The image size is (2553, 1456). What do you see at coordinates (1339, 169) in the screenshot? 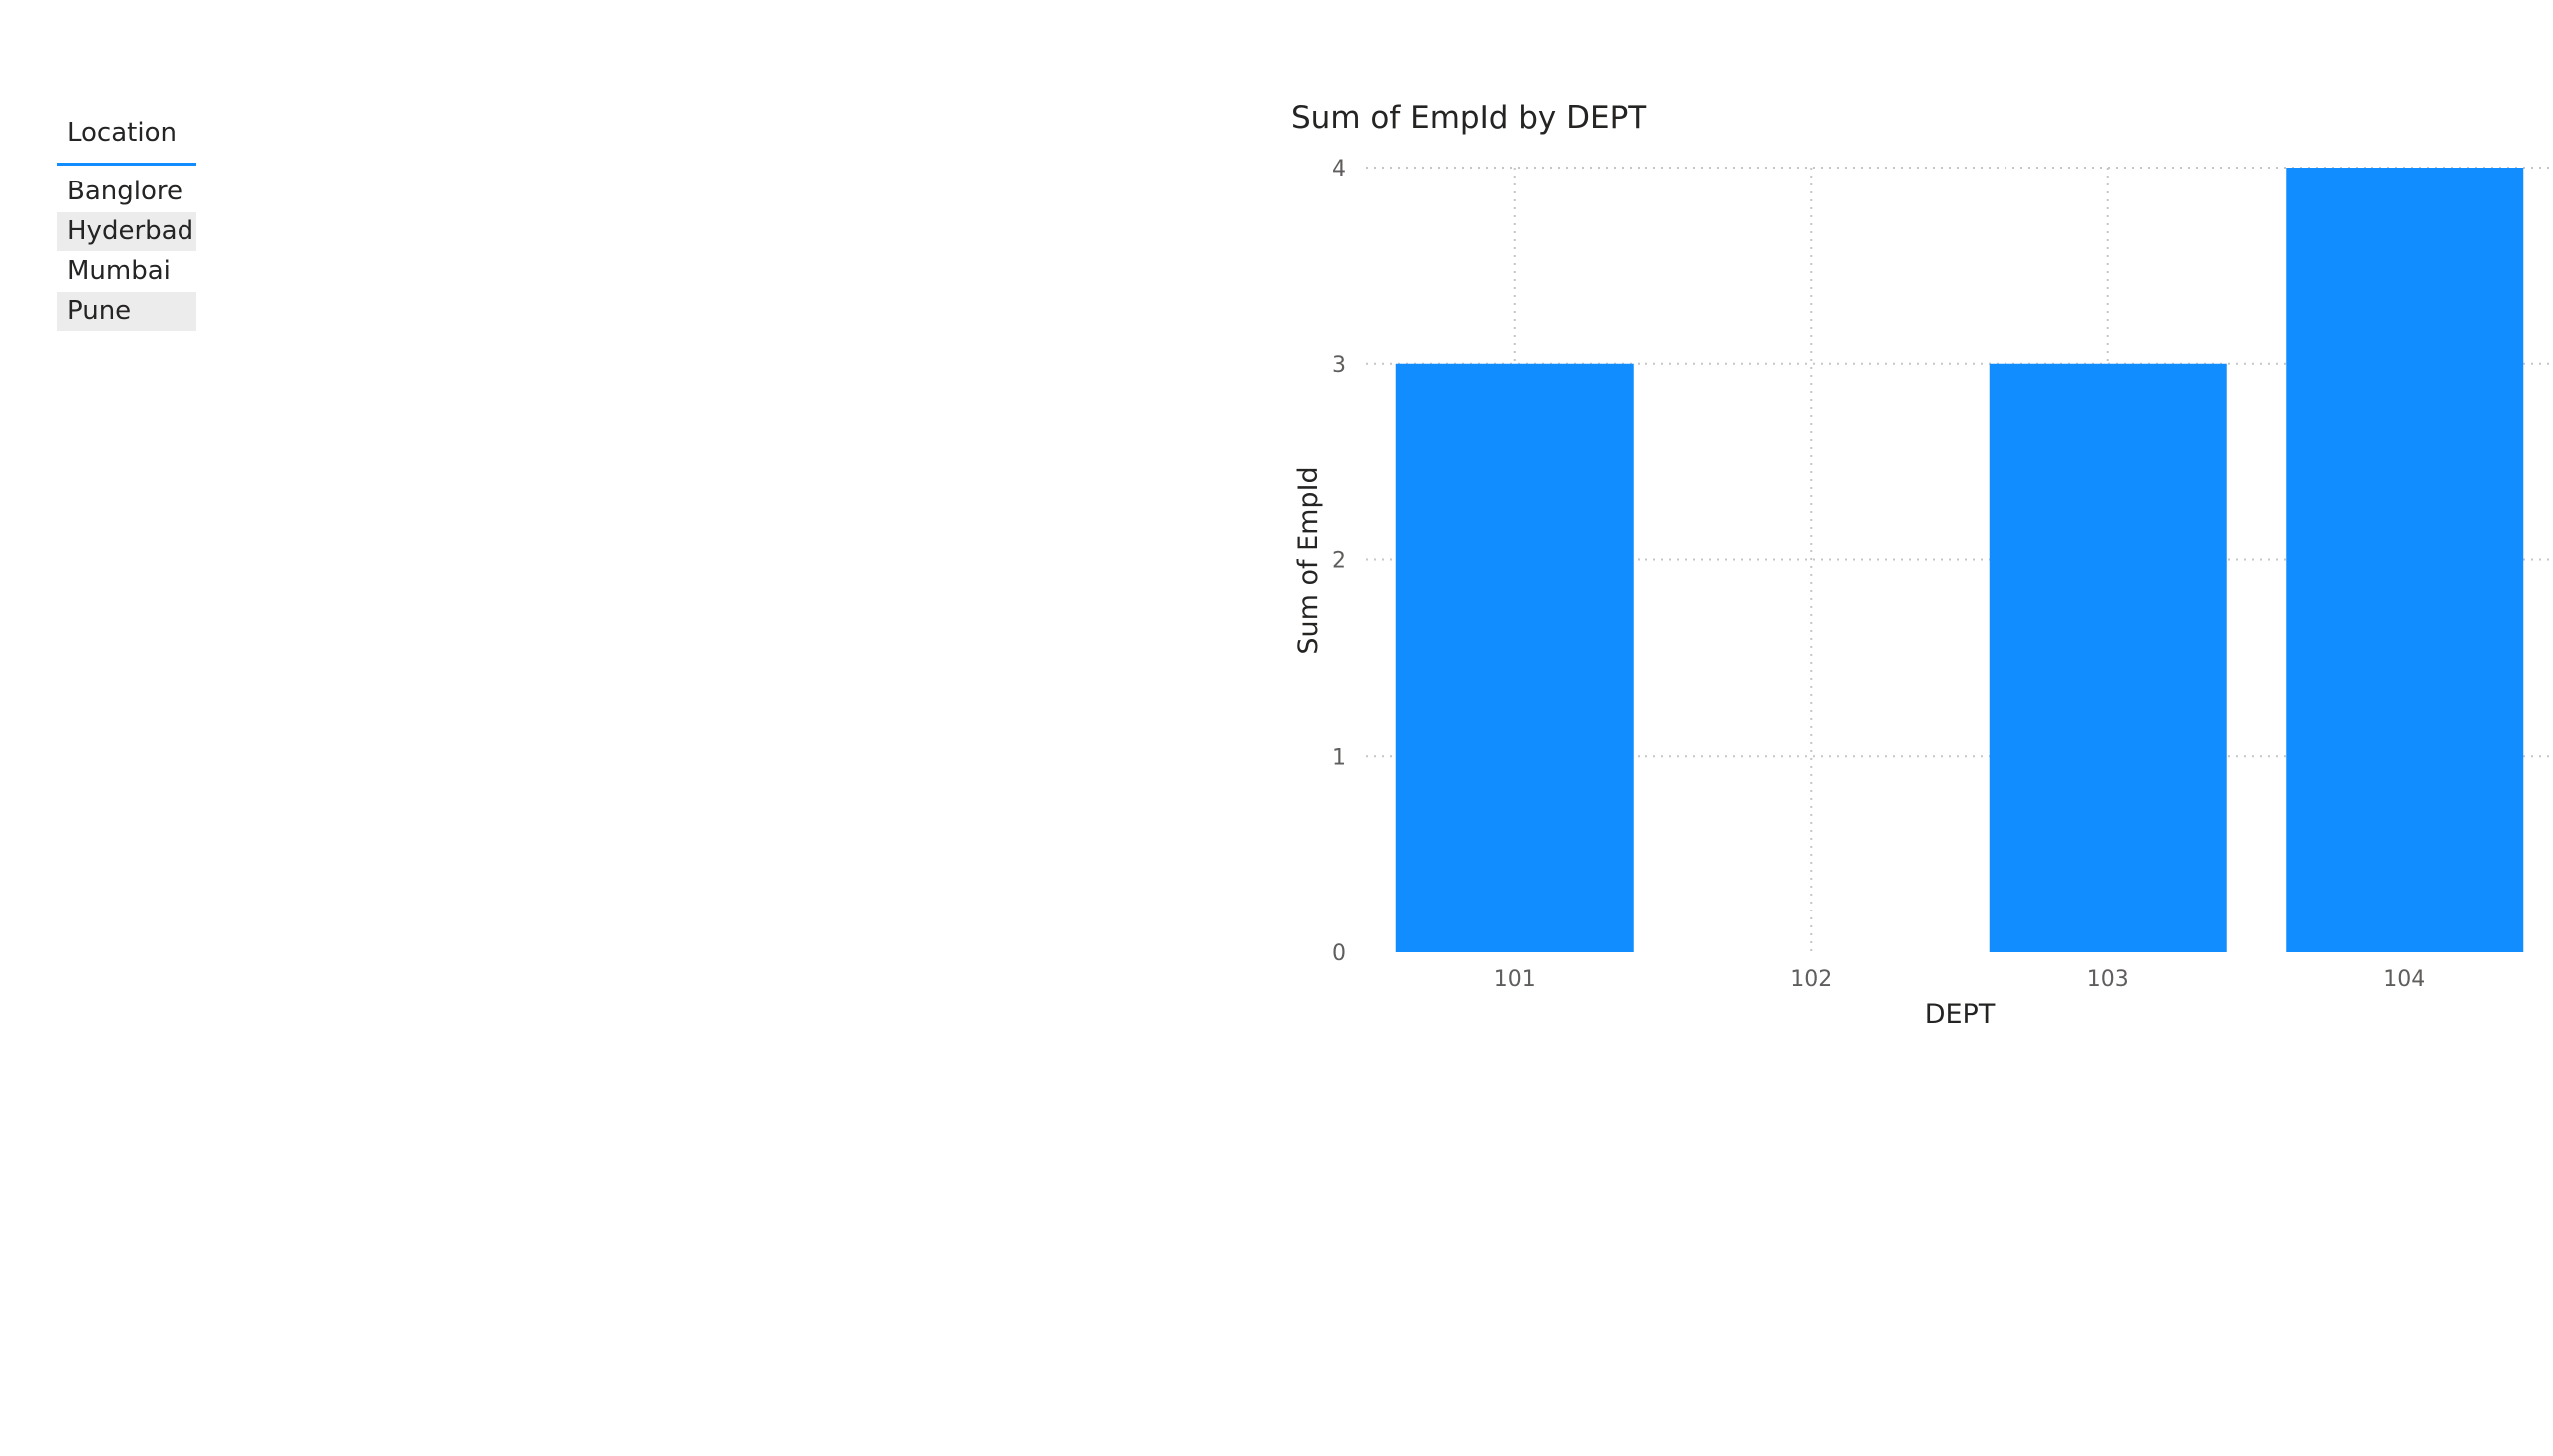
I see `y-tick-label: 4` at bounding box center [1339, 169].